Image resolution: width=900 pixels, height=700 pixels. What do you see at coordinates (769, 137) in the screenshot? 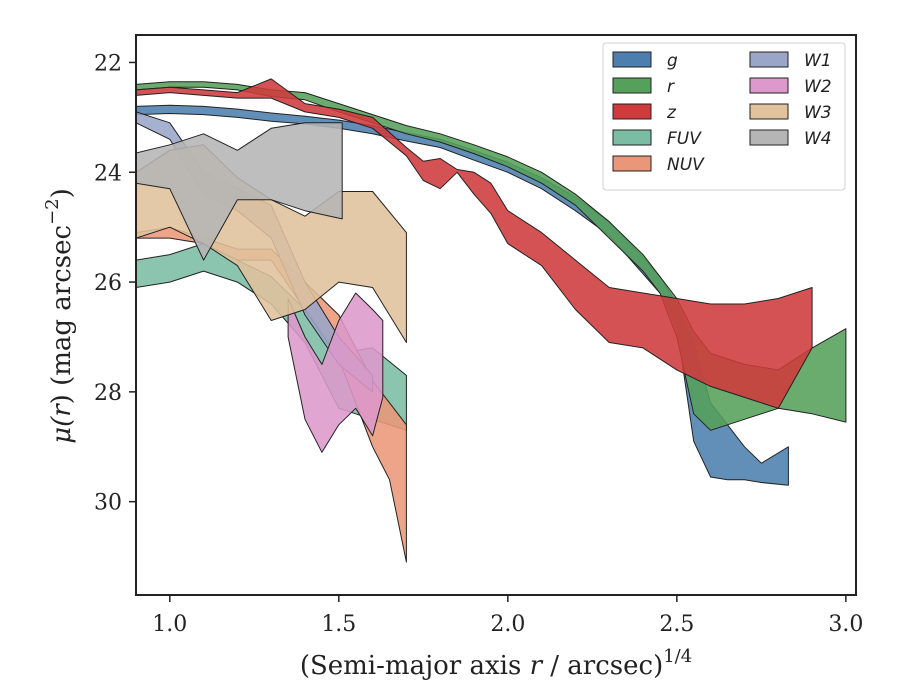
I see `legend-swatch-W4` at bounding box center [769, 137].